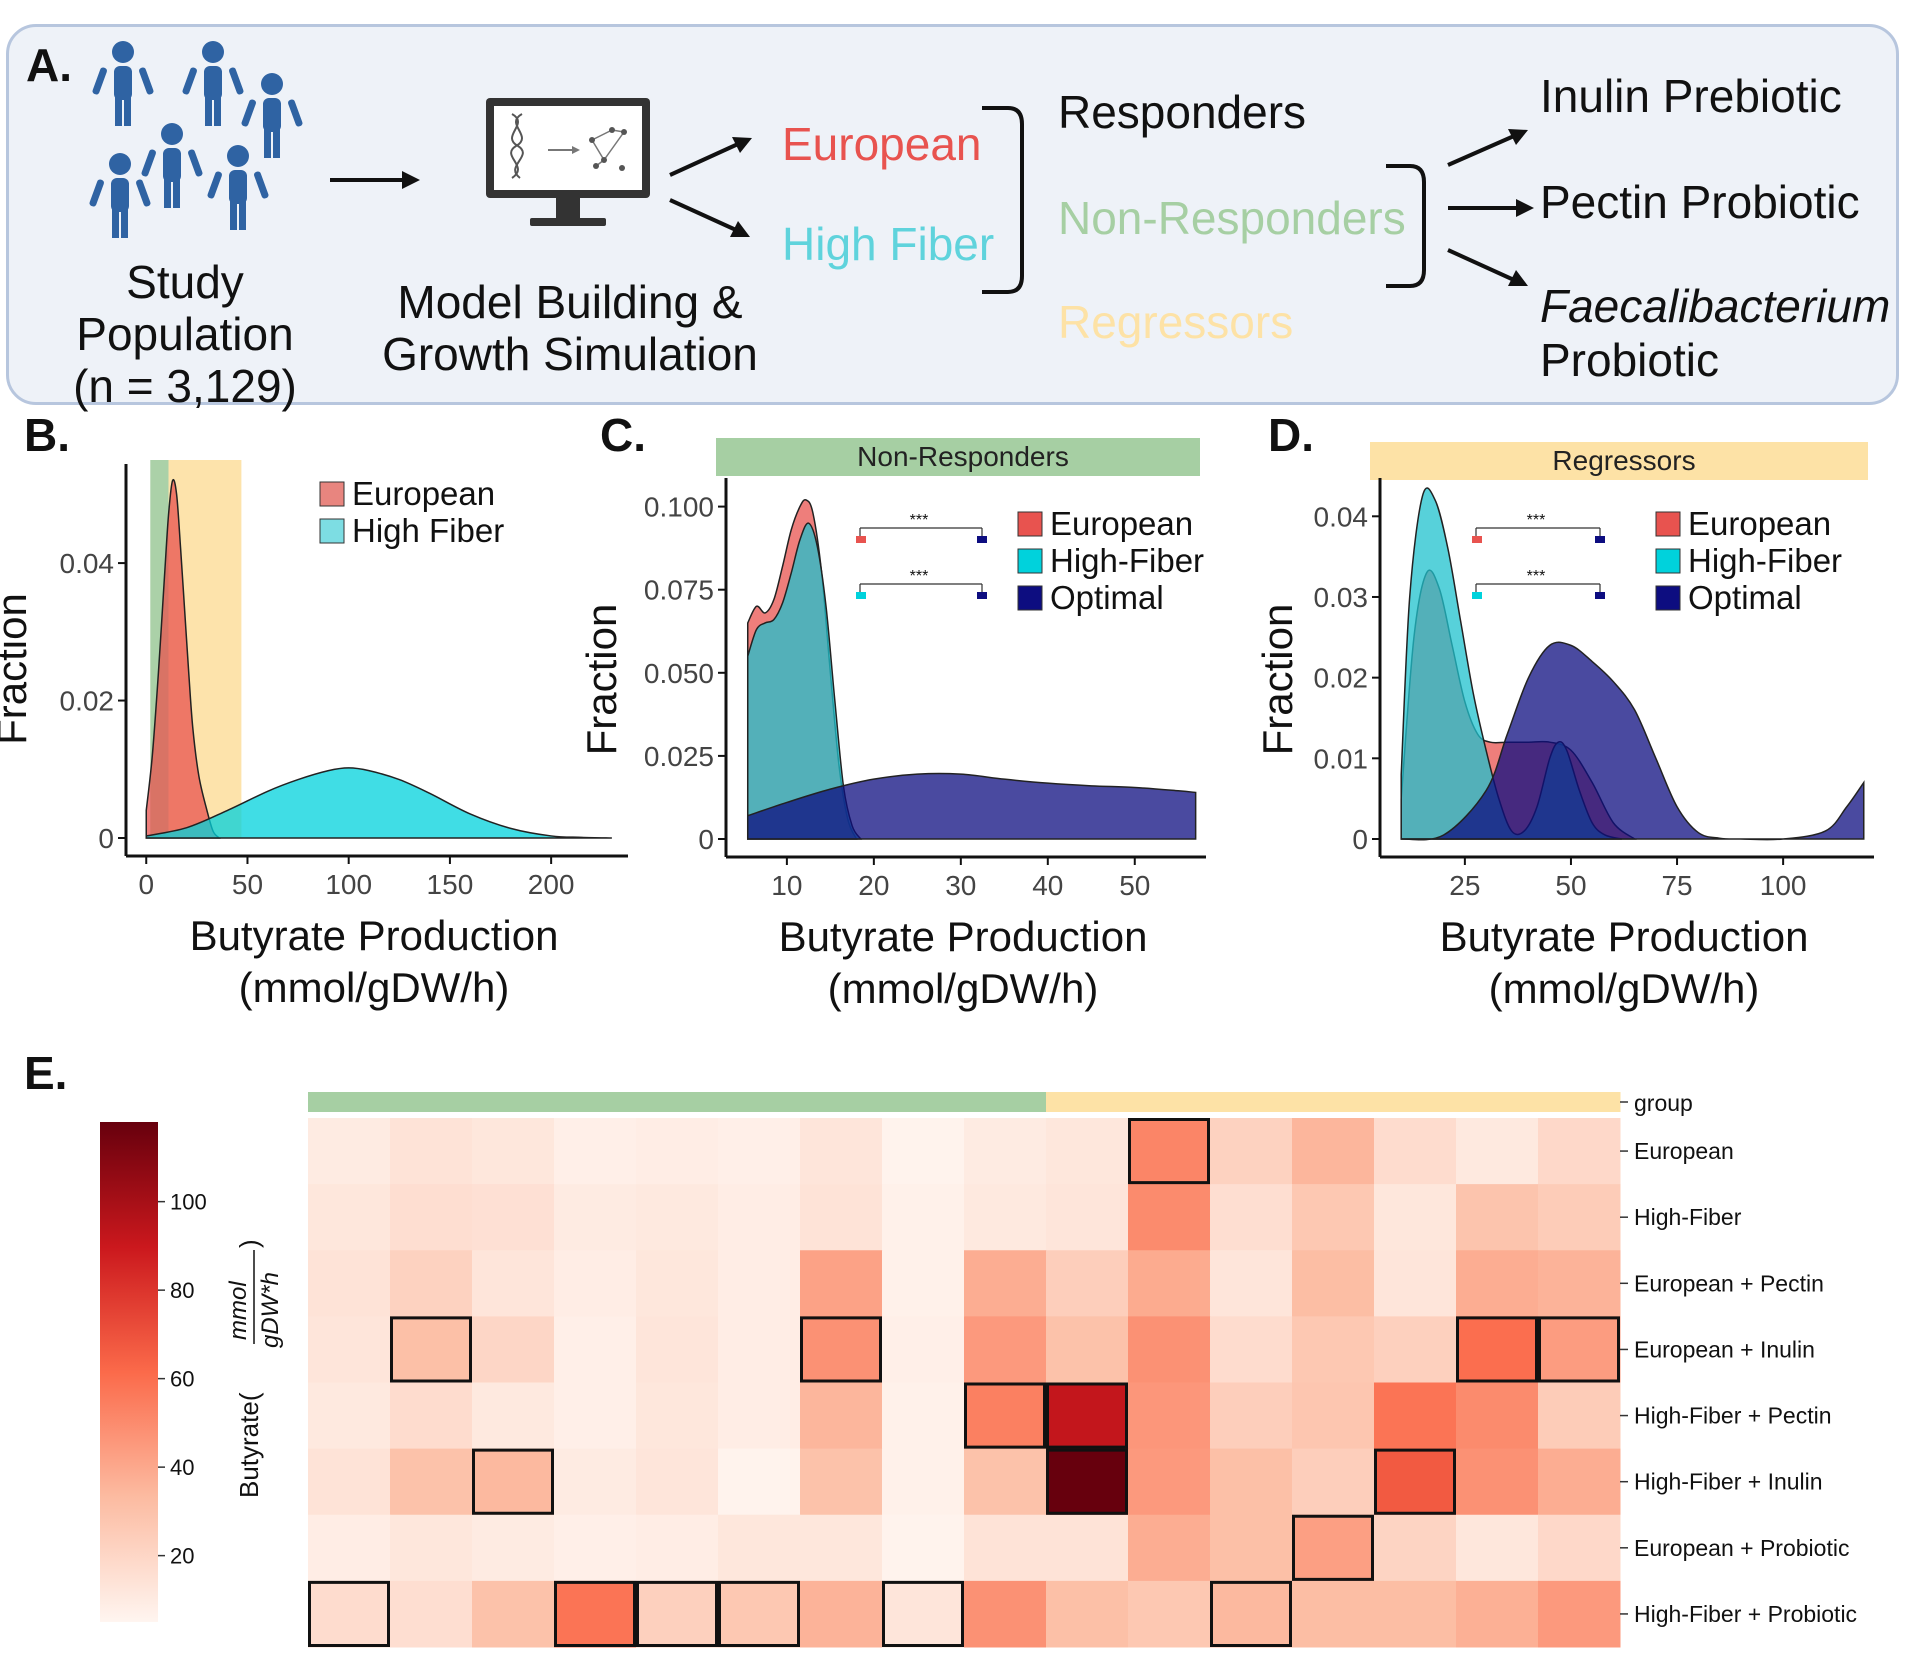 Image resolution: width=1905 pixels, height=1674 pixels. Describe the element at coordinates (332, 531) in the screenshot. I see `legend-swatch` at that location.